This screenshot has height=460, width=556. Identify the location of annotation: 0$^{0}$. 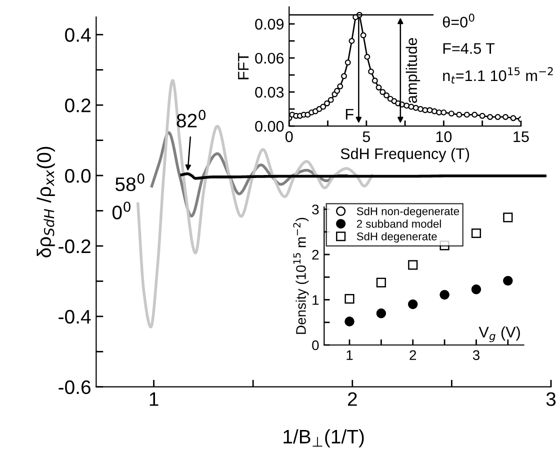
(121, 211).